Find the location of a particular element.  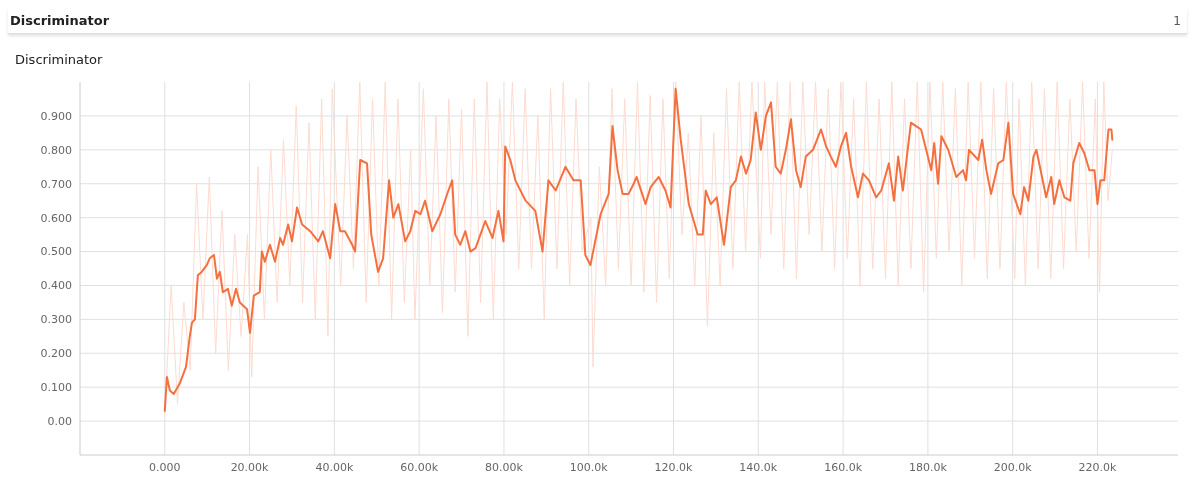

y-tick-label: 0.200 is located at coordinates (56, 354).